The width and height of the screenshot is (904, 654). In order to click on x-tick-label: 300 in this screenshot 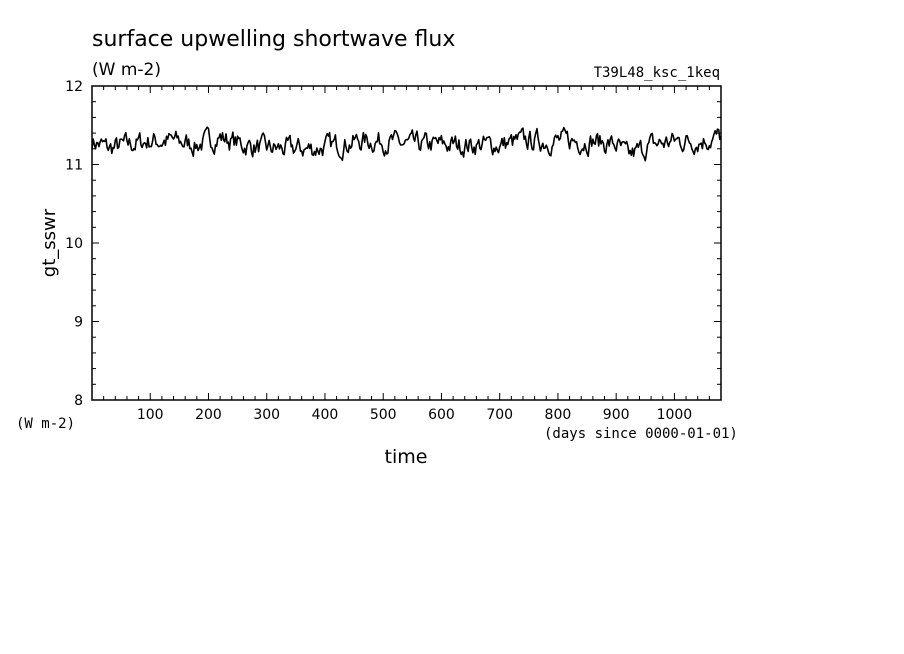, I will do `click(266, 415)`.